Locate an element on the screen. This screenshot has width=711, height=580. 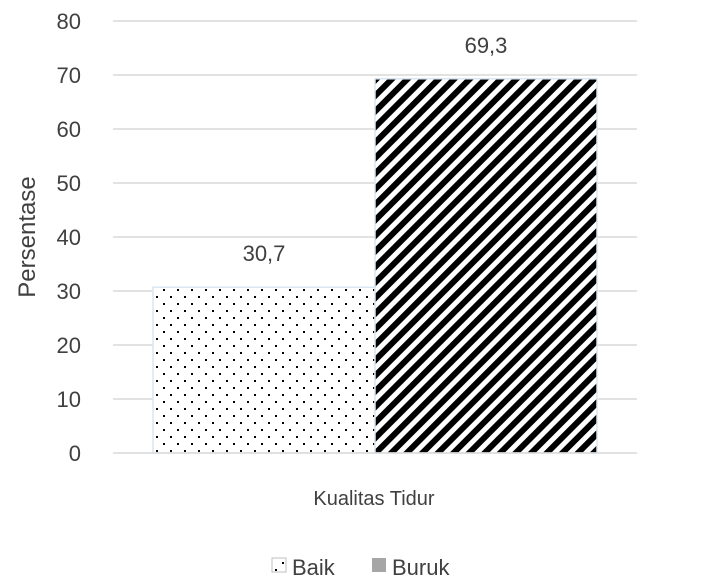
y-tick-label: 30 is located at coordinates (69, 291).